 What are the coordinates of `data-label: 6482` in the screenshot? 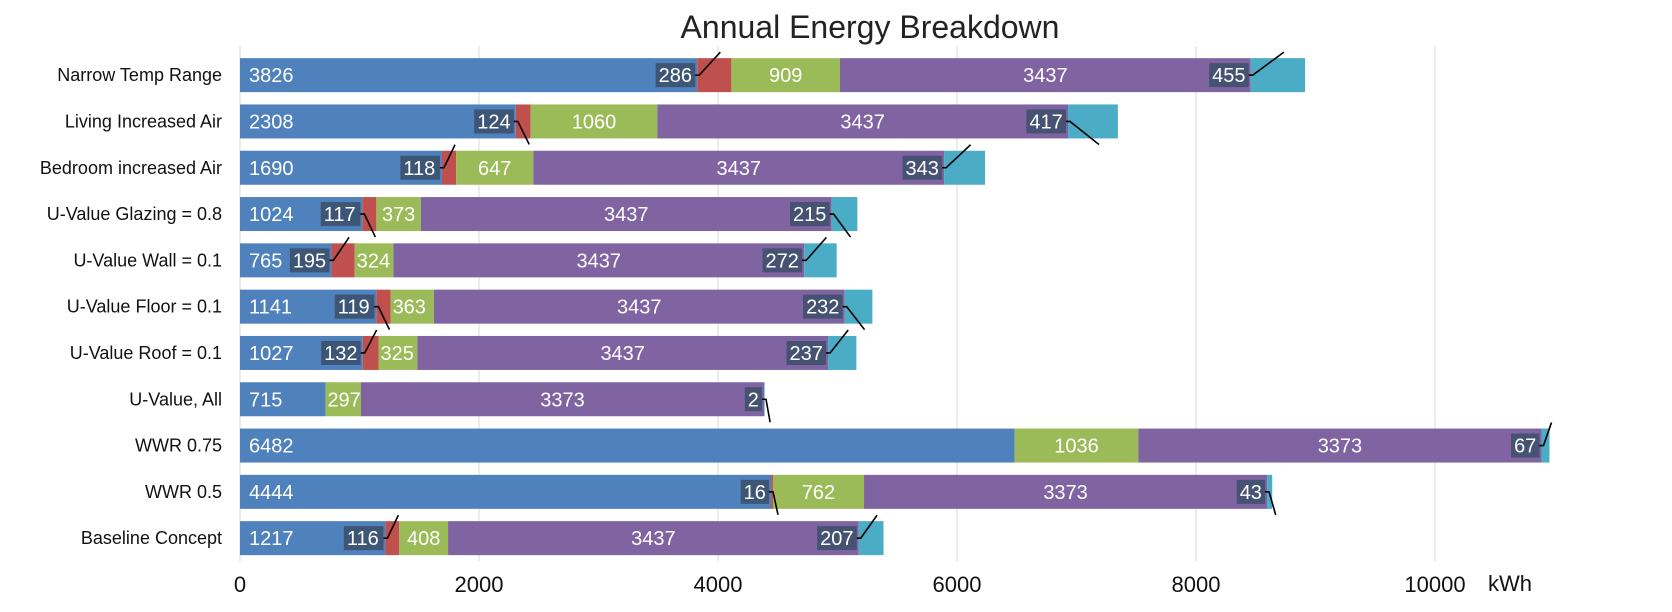 It's located at (271, 447).